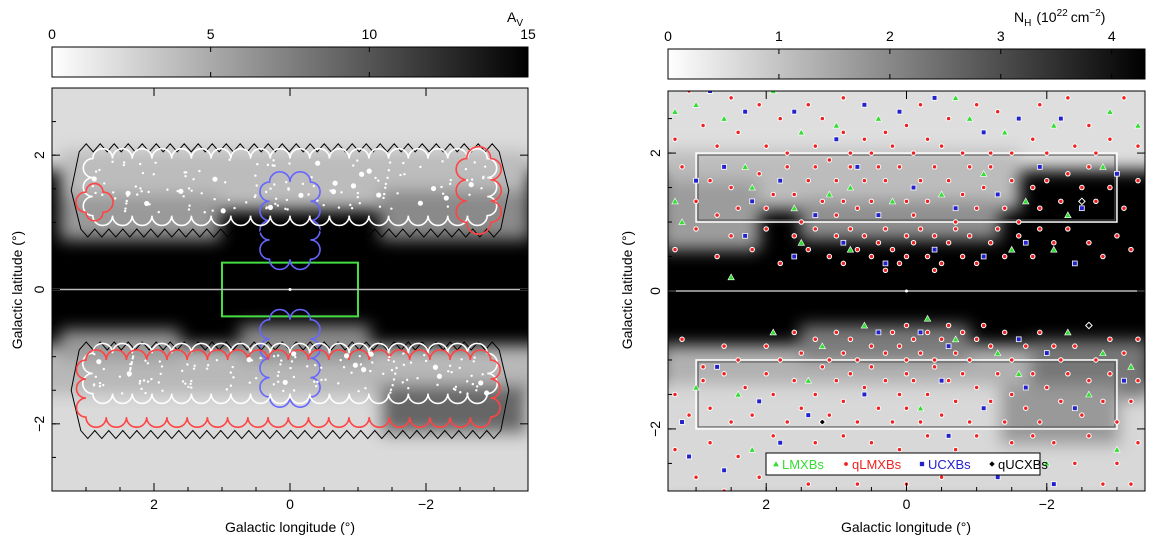  Describe the element at coordinates (94, 202) in the screenshot. I see `region-red-north-east` at that location.